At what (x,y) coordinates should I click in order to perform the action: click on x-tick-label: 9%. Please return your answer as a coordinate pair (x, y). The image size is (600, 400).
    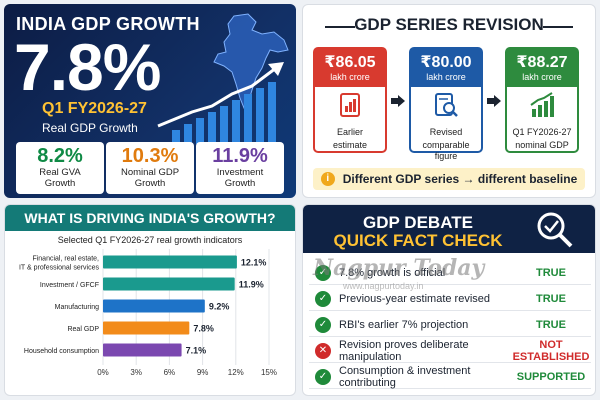
    Looking at the image, I should click on (203, 372).